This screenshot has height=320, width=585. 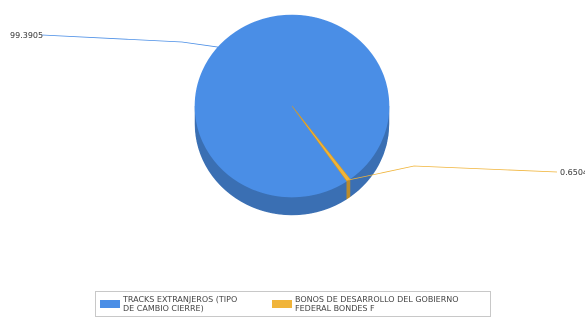 I want to click on leader-line-bondes, so click(x=453, y=173).